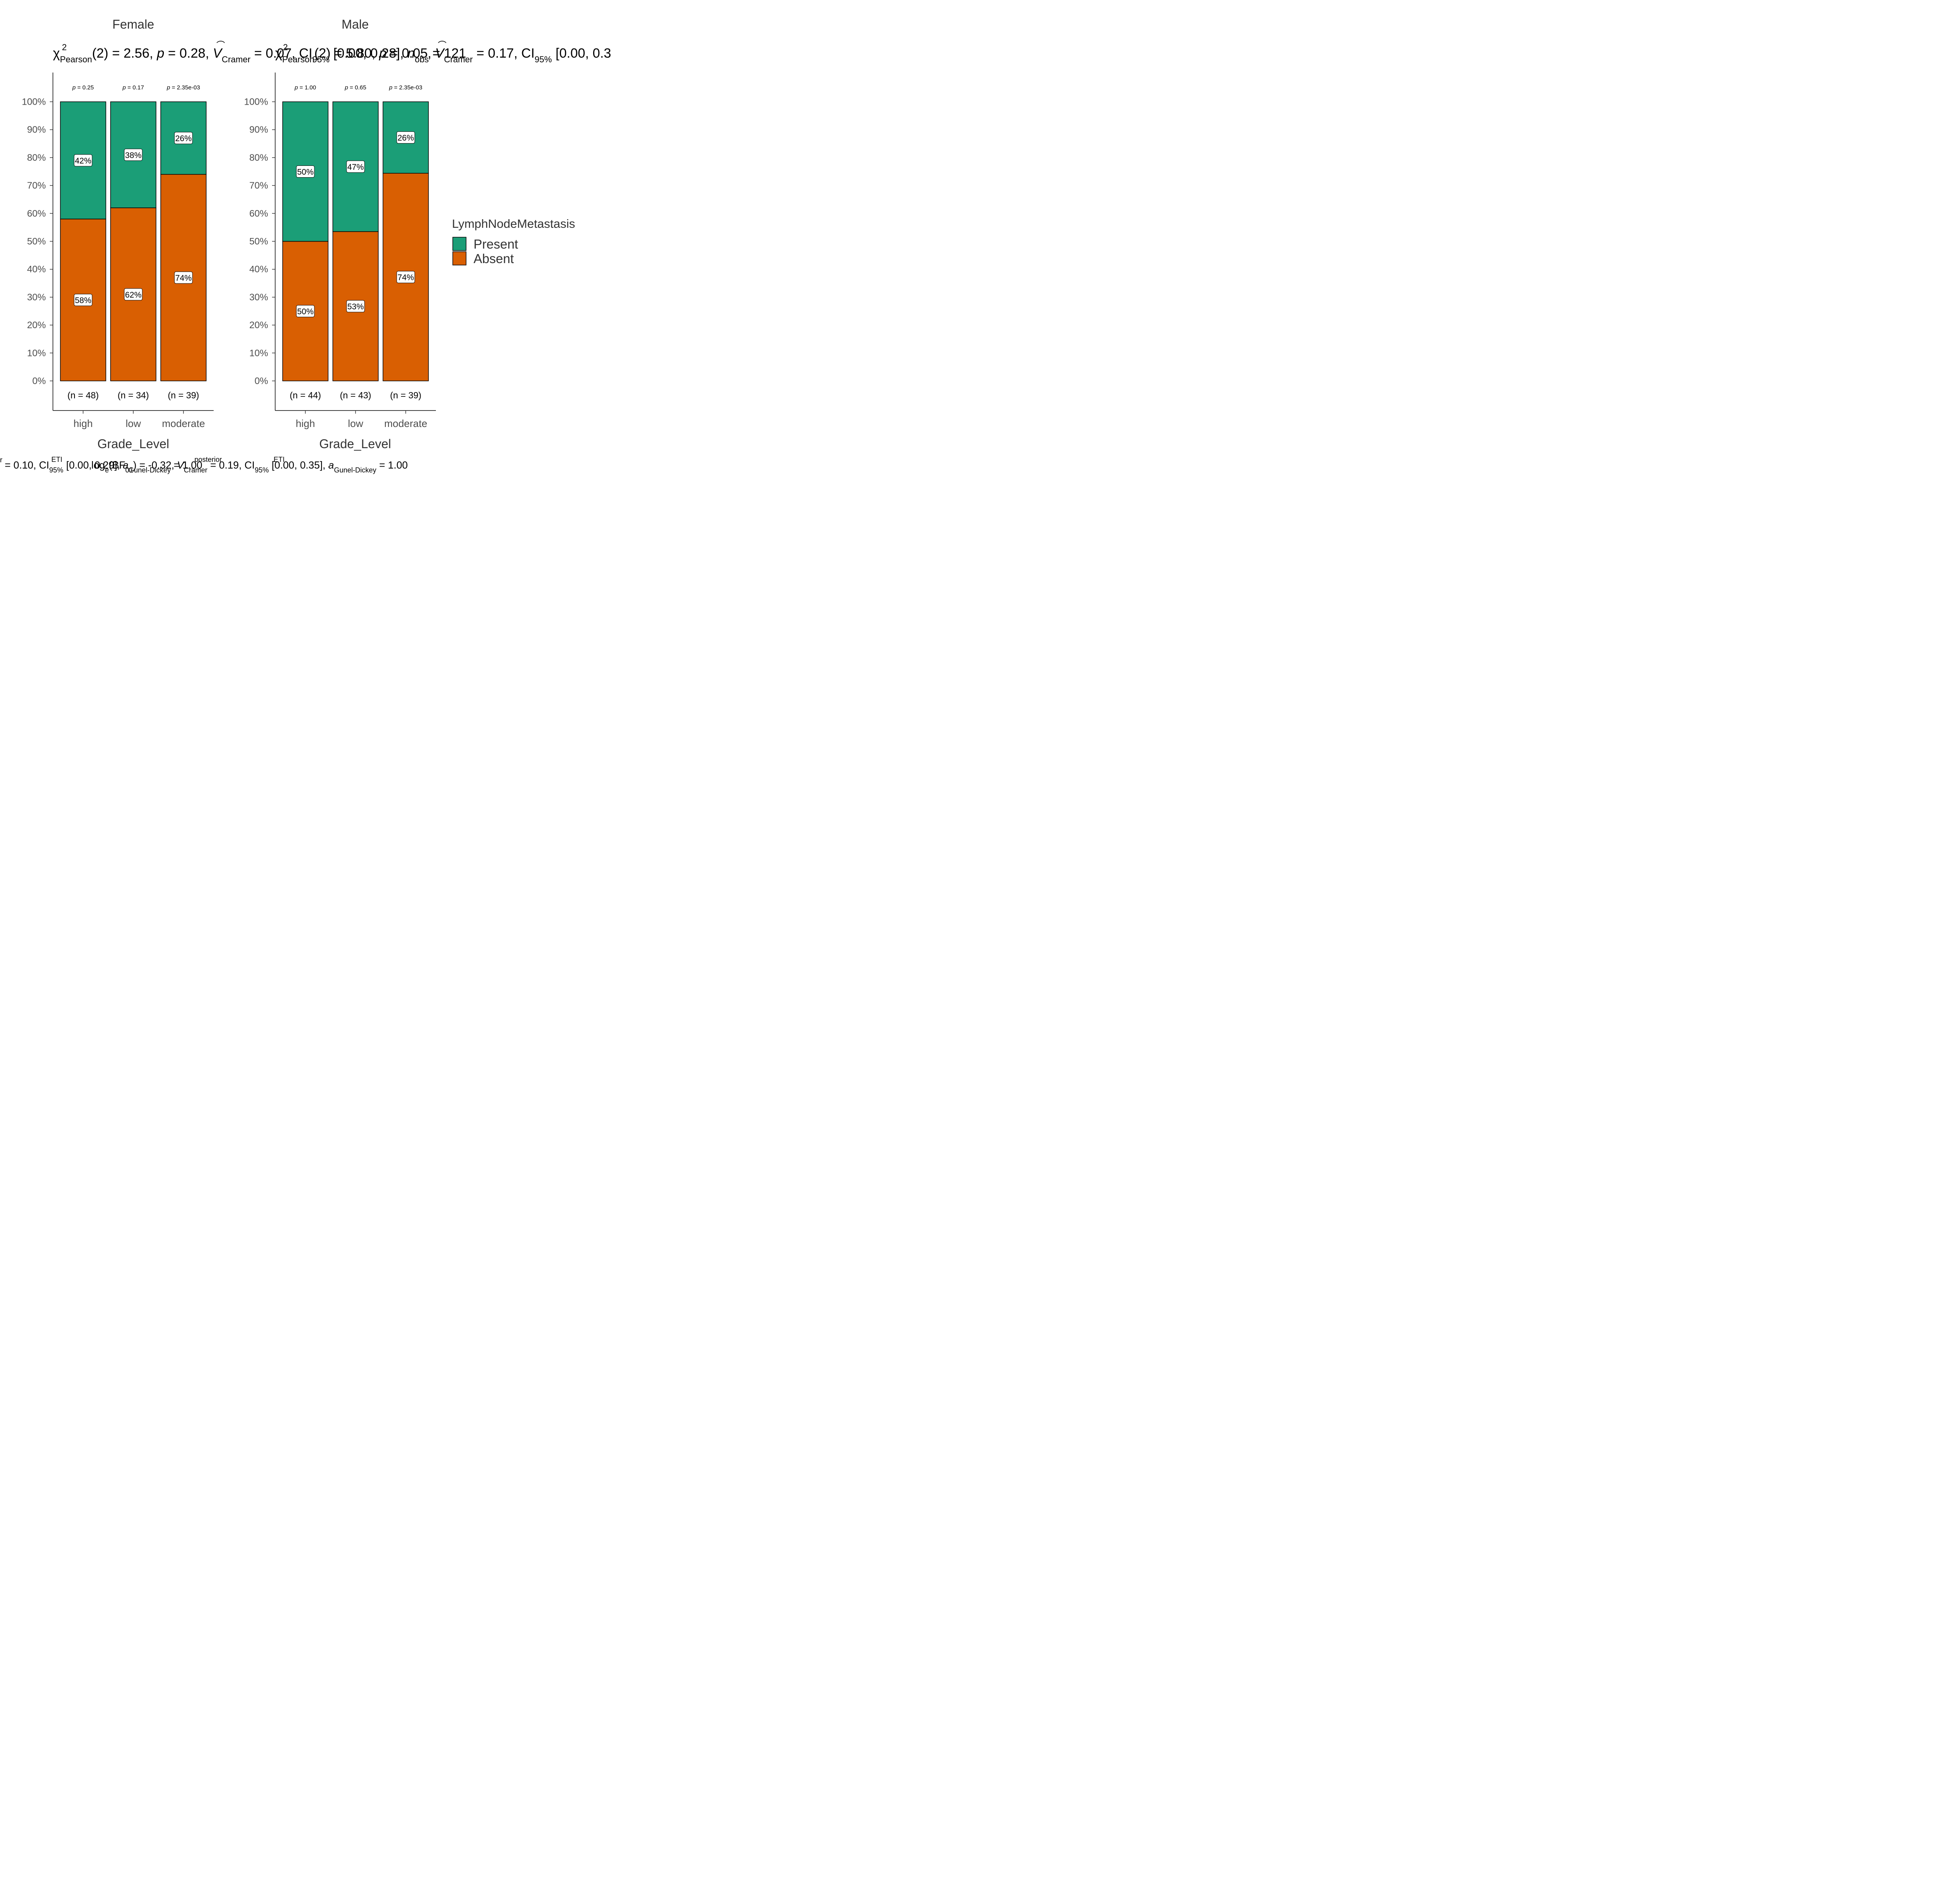  What do you see at coordinates (208, 459) in the screenshot?
I see `svg-text: posterior` at bounding box center [208, 459].